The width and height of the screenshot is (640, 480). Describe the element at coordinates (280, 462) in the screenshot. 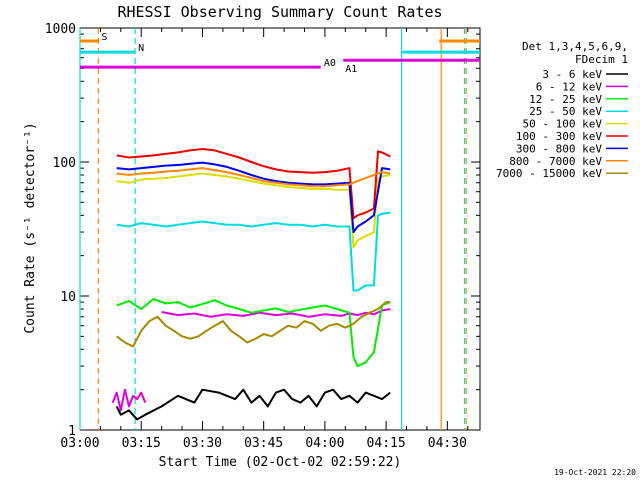

I see `x-axis-label: Start Time (02-Oct-02 02:59:22)` at that location.